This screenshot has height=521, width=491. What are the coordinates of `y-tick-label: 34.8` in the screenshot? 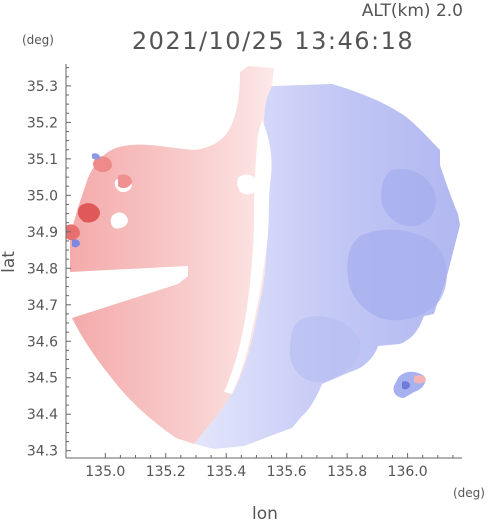 It's located at (42, 269).